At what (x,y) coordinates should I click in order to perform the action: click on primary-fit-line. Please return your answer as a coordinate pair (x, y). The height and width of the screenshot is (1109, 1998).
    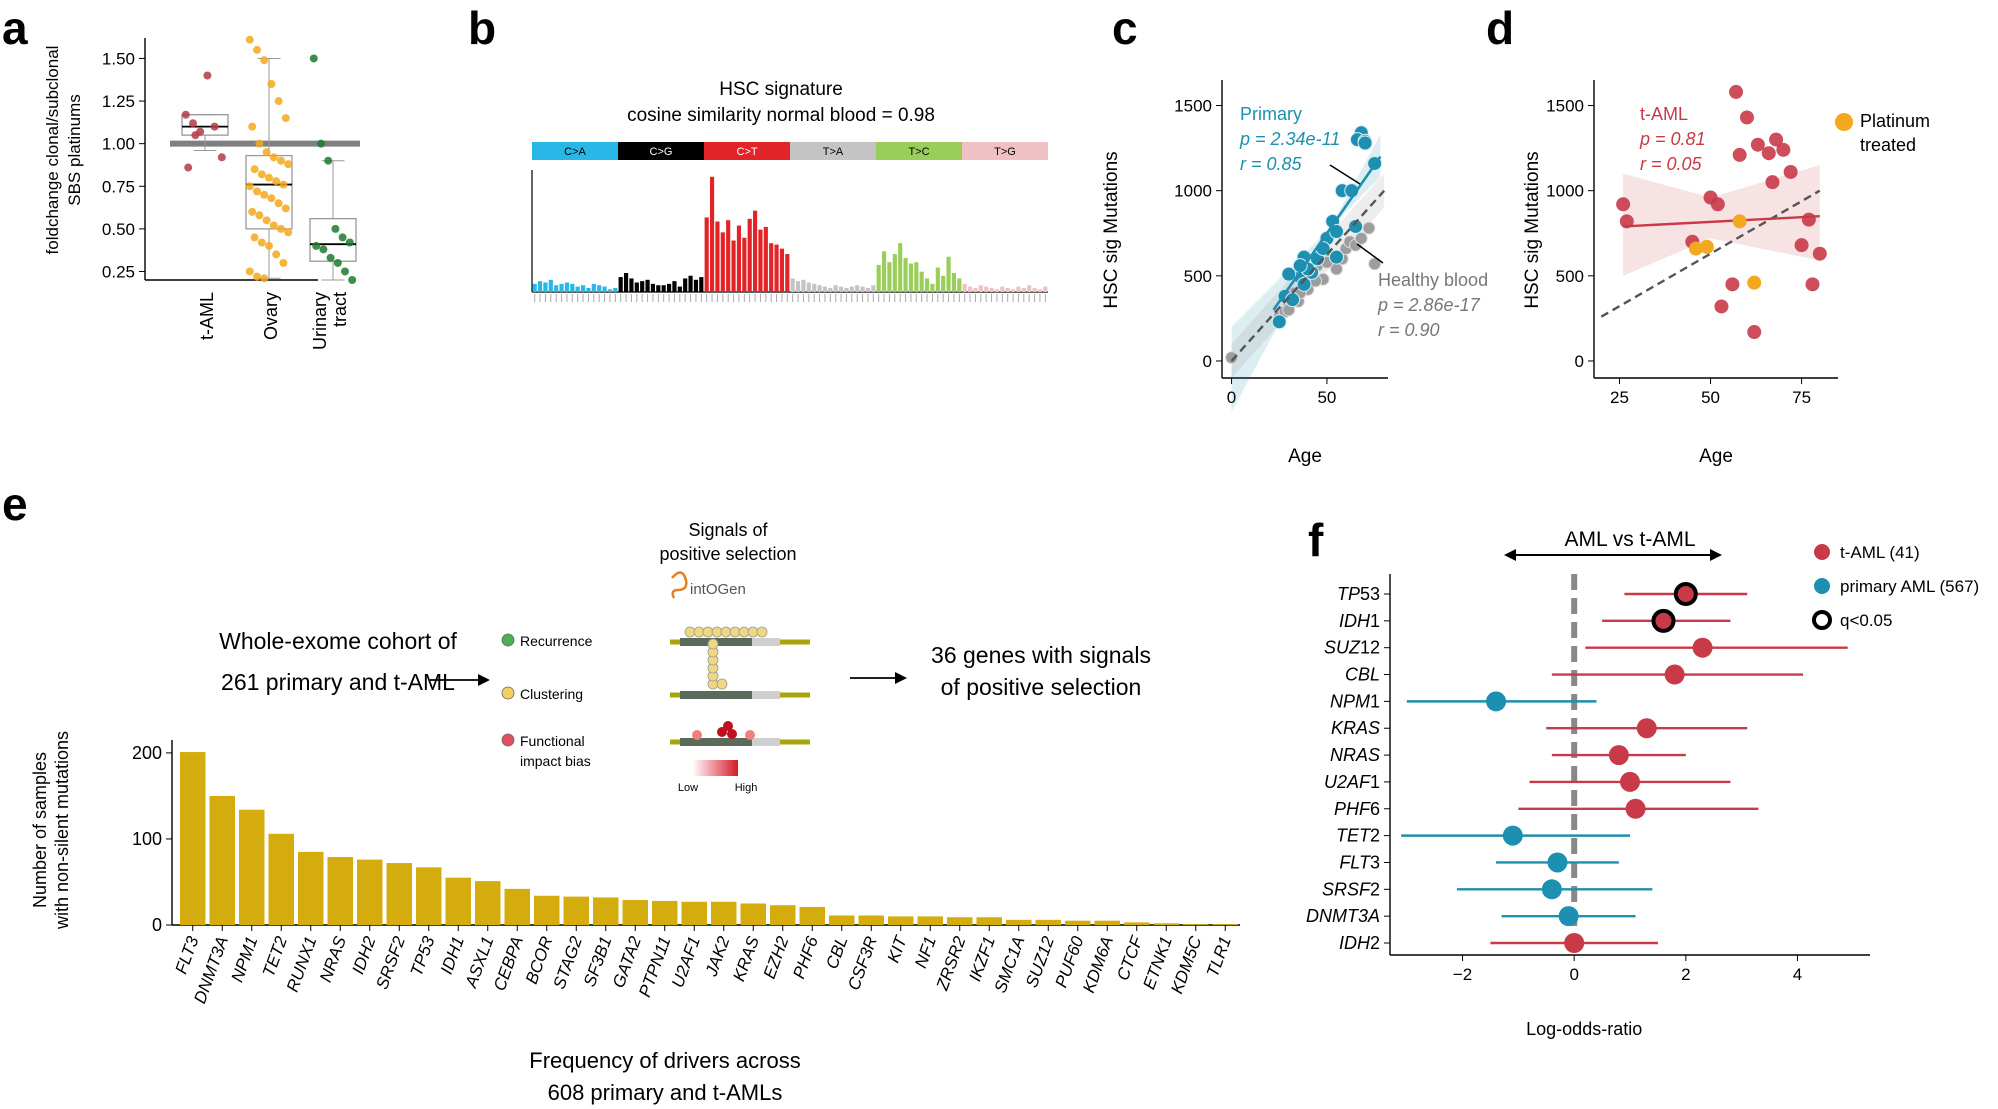
    Looking at the image, I should click on (1327, 233).